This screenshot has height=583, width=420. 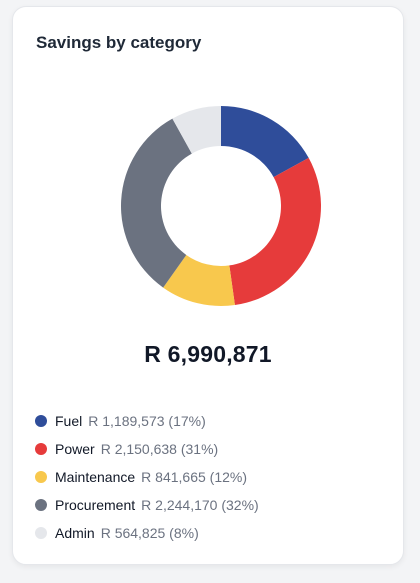 What do you see at coordinates (265, 142) in the screenshot?
I see `donut-slice-fuel` at bounding box center [265, 142].